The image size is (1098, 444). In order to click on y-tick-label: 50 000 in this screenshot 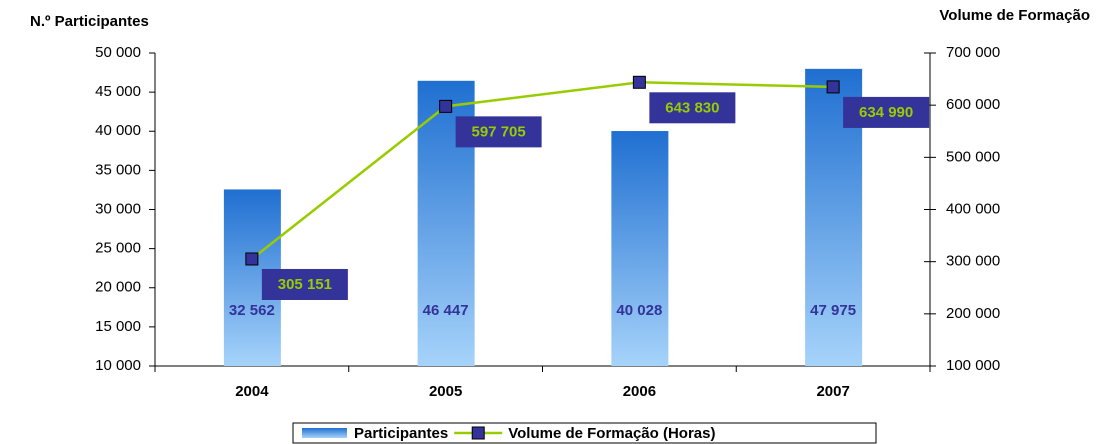, I will do `click(118, 52)`.